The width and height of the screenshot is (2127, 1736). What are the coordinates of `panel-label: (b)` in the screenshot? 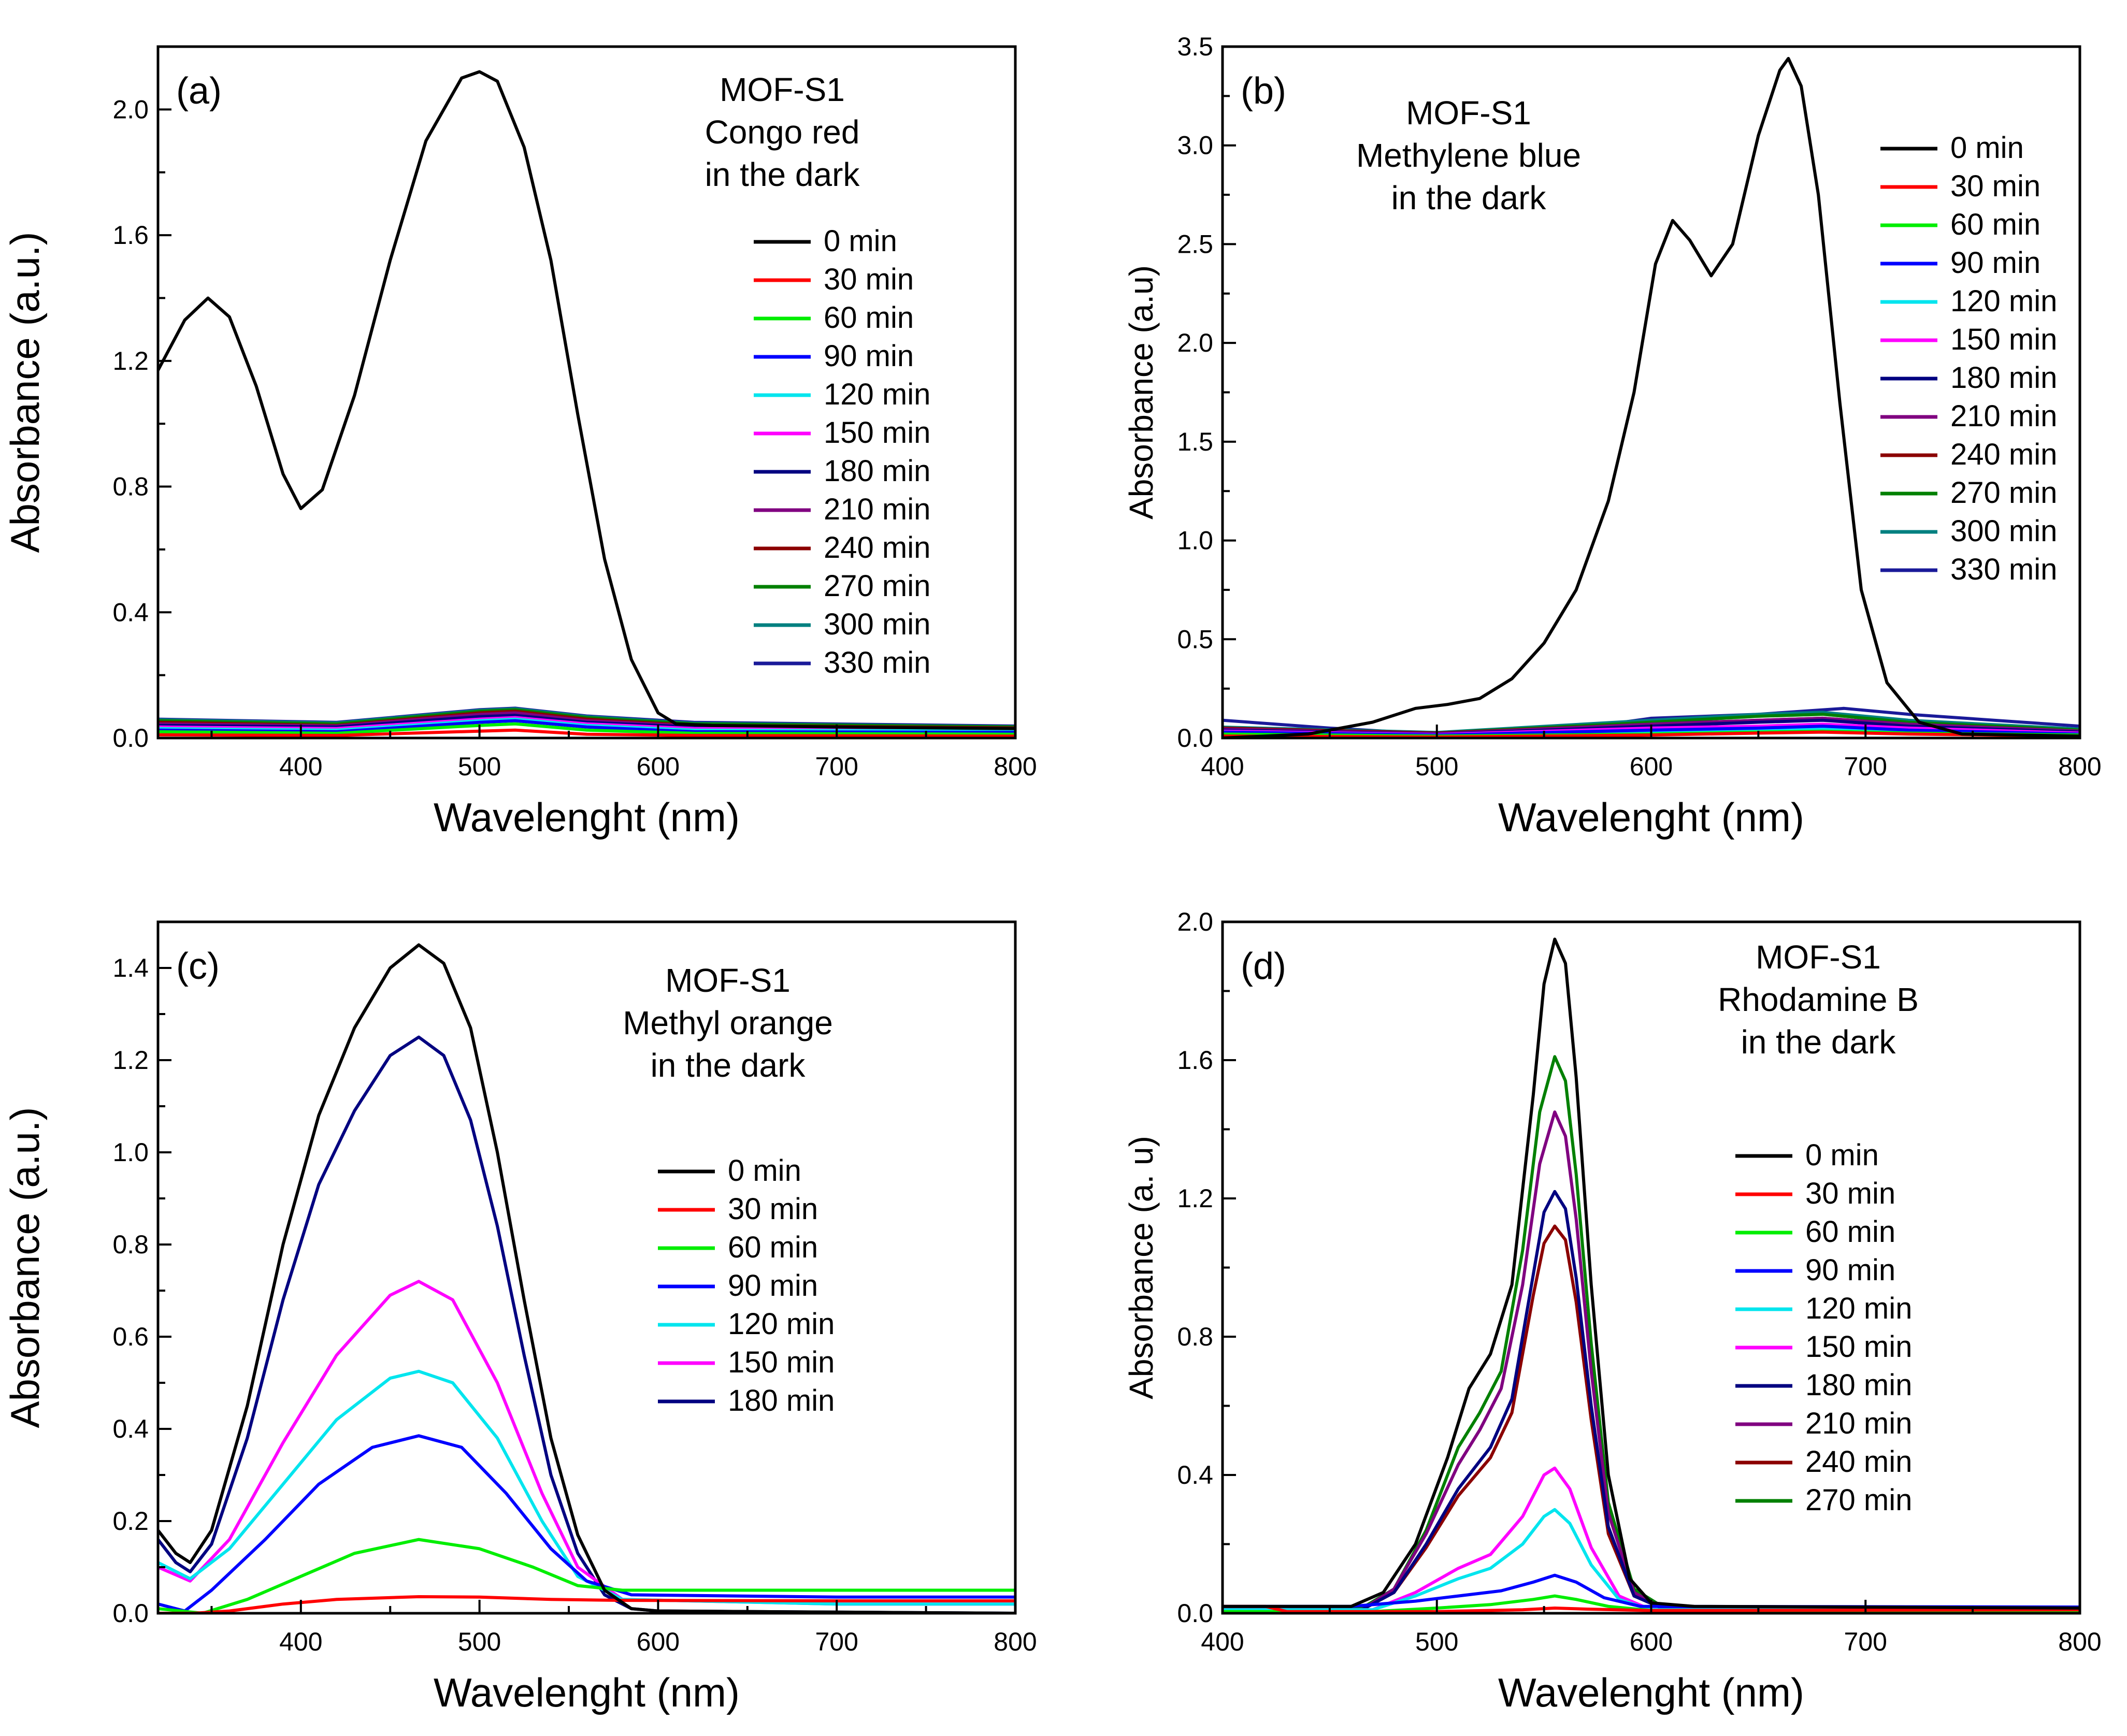 It's located at (1263, 91).